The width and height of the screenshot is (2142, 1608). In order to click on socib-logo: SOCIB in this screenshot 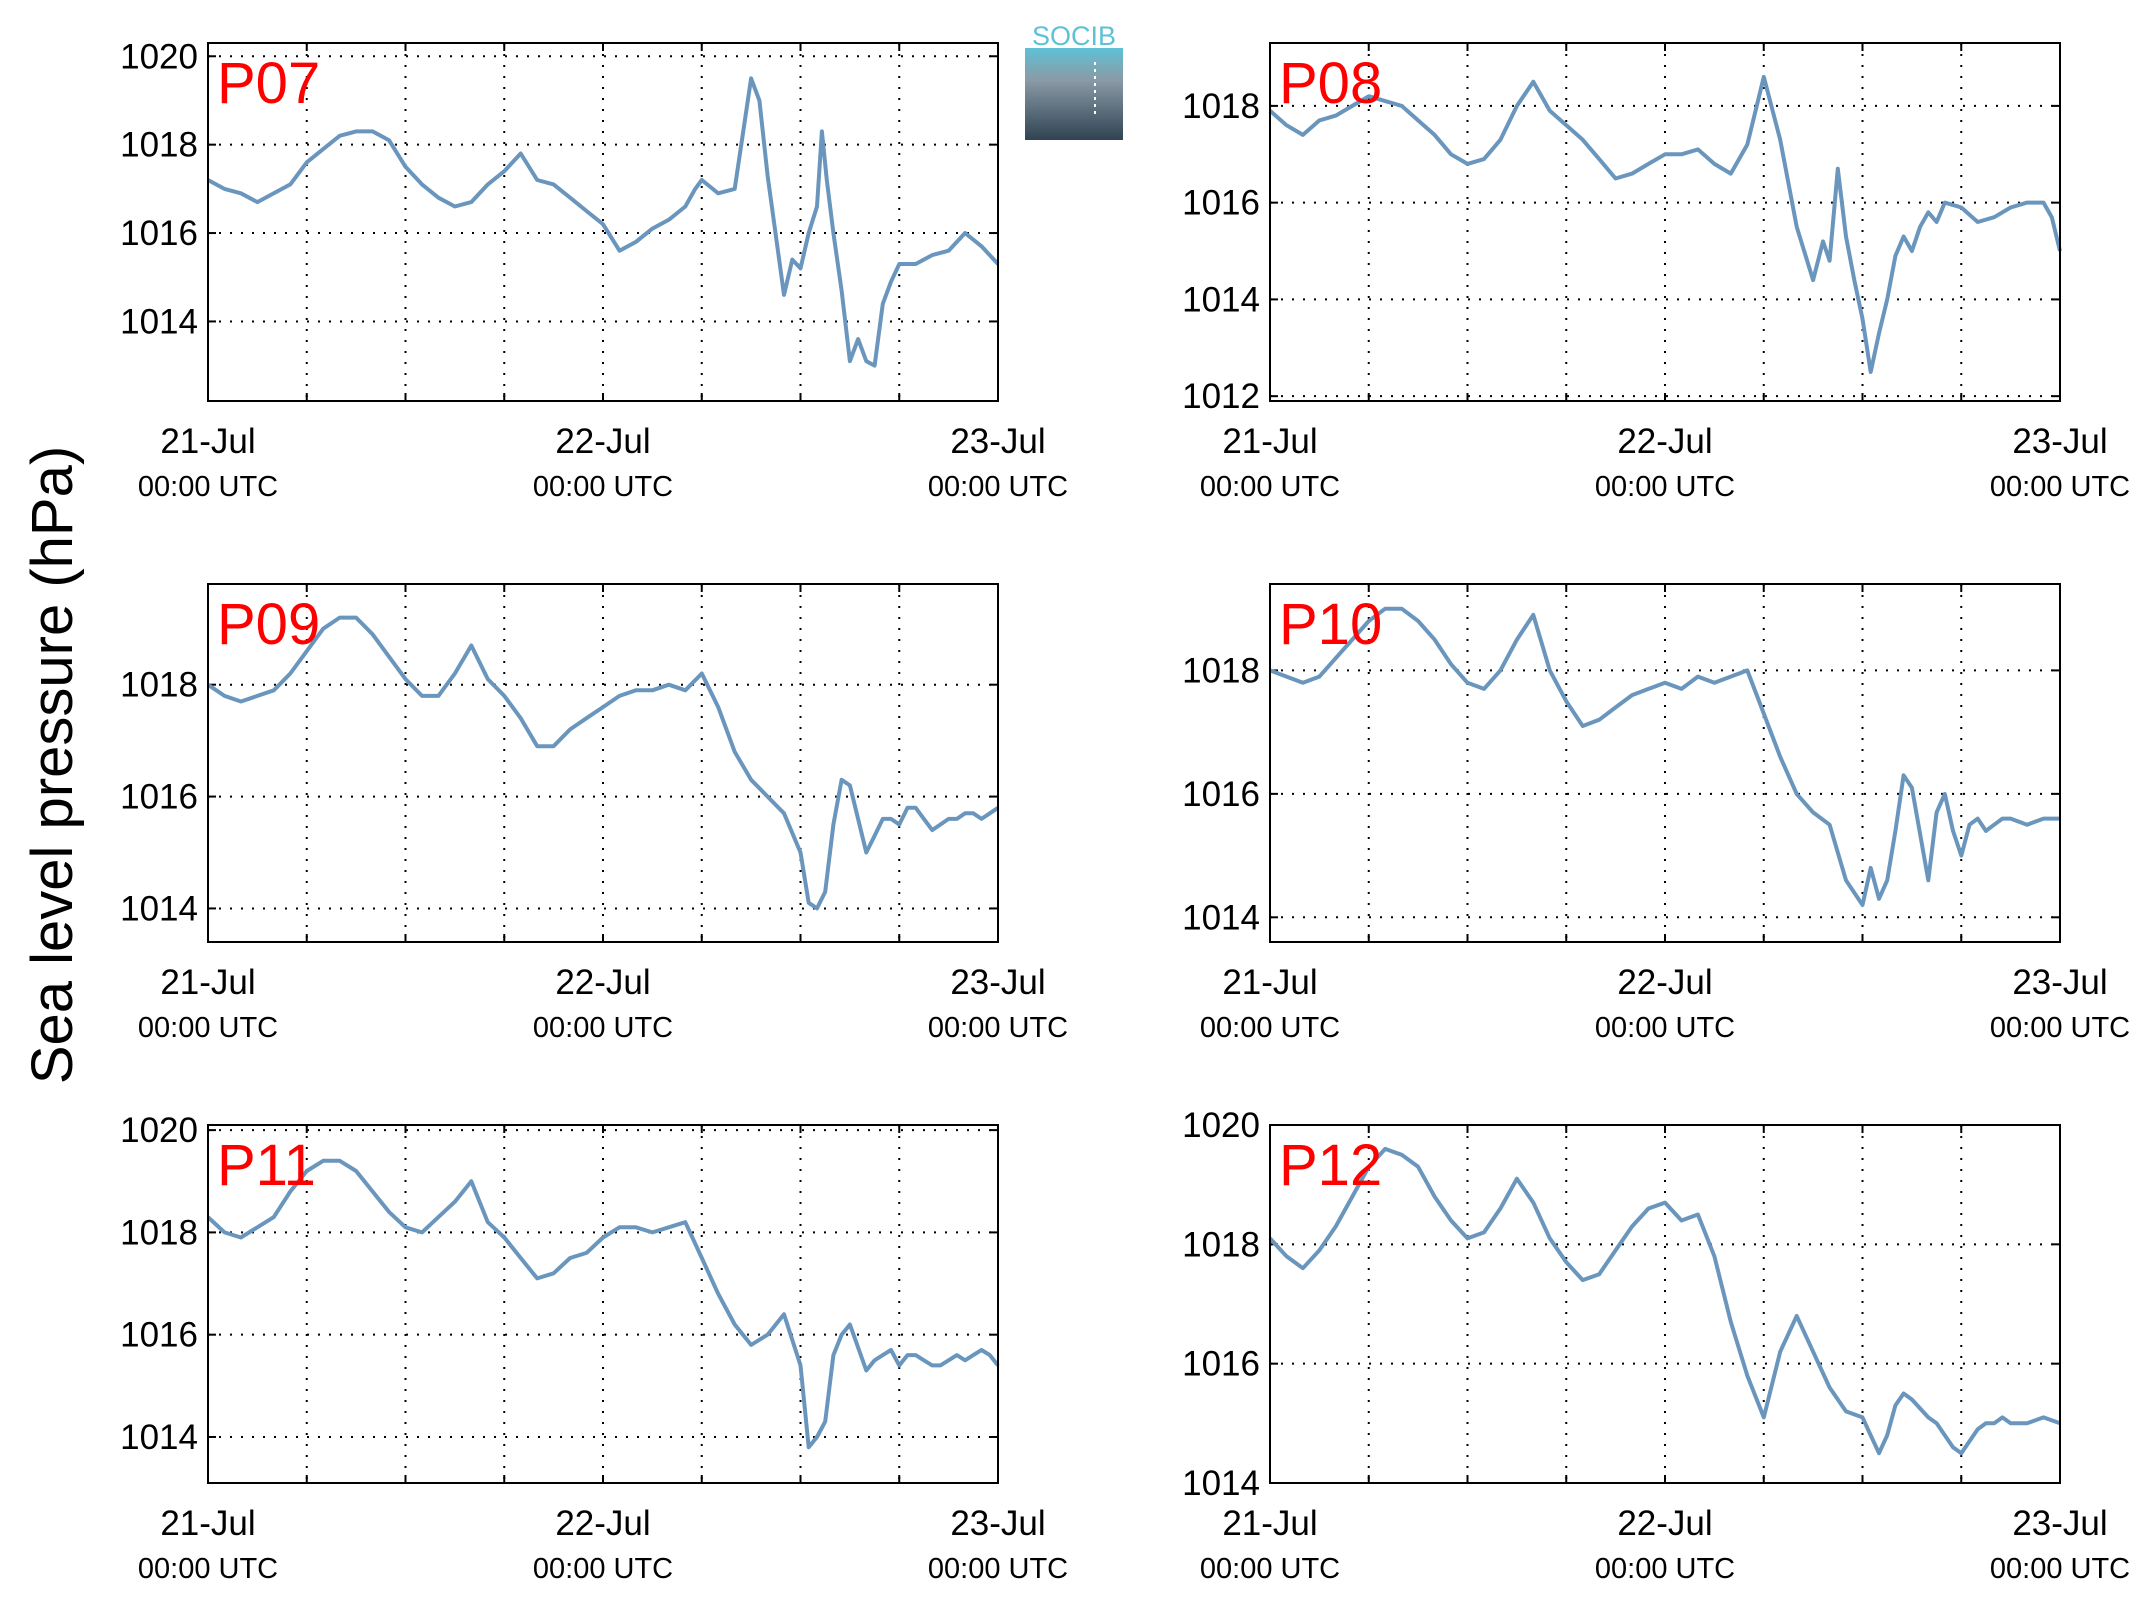, I will do `click(1074, 80)`.